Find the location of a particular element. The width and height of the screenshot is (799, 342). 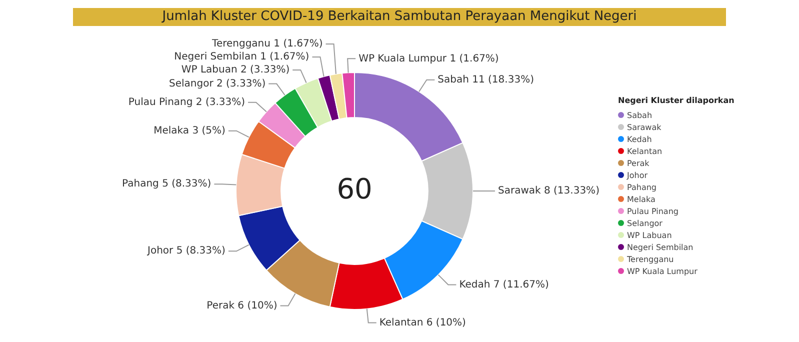

data-label: WP Kuala Lumpur 1 (1.67%) is located at coordinates (428, 58).